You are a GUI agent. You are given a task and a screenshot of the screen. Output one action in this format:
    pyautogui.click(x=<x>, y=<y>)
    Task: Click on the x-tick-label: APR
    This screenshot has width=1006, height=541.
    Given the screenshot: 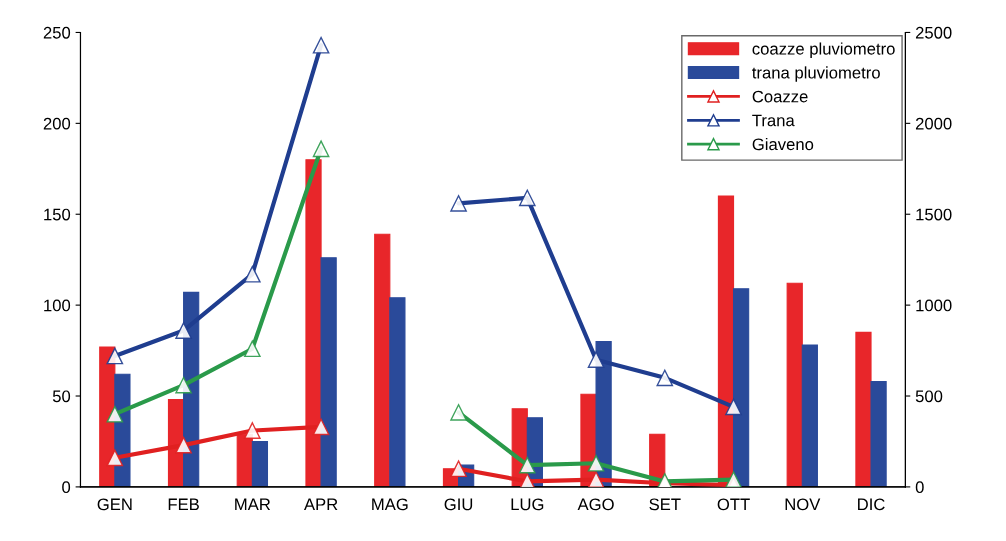 What is the action you would take?
    pyautogui.click(x=320, y=504)
    